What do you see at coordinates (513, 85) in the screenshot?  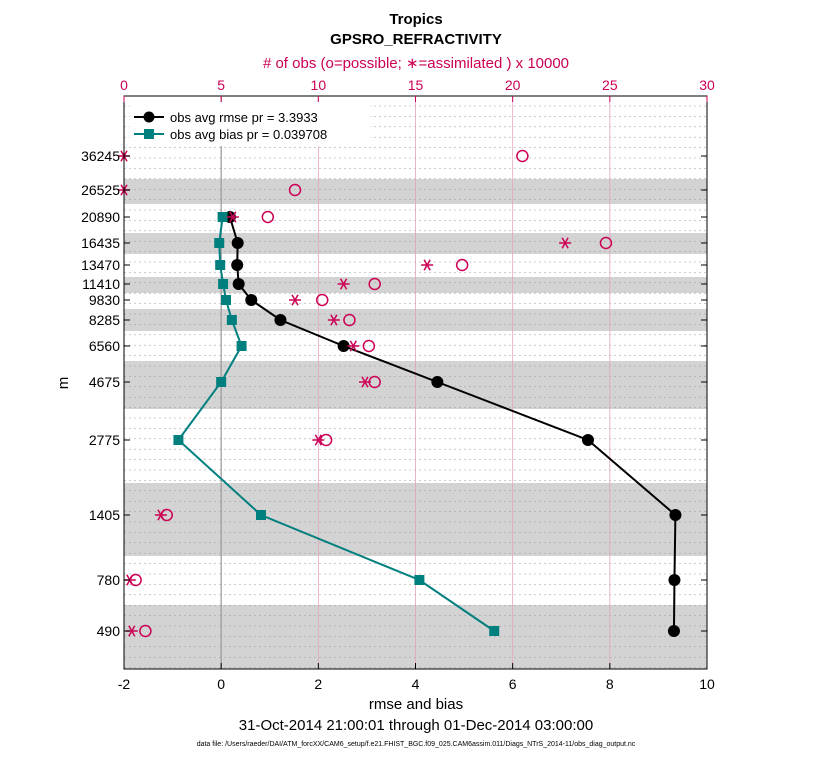 I see `top-x-tick-label: 20` at bounding box center [513, 85].